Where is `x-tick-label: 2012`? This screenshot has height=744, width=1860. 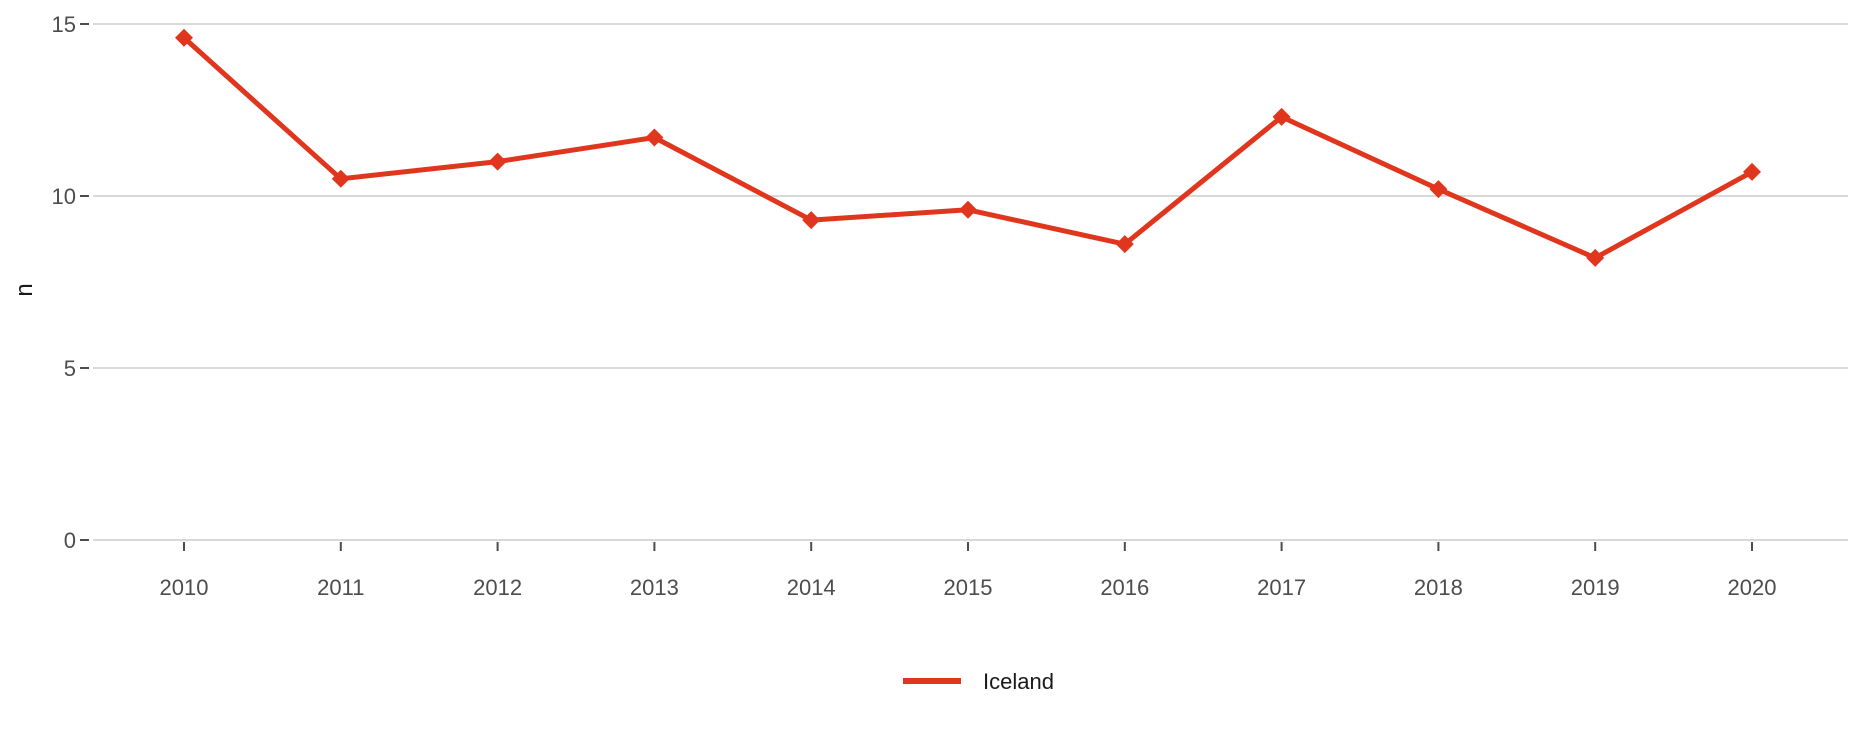 x-tick-label: 2012 is located at coordinates (497, 587).